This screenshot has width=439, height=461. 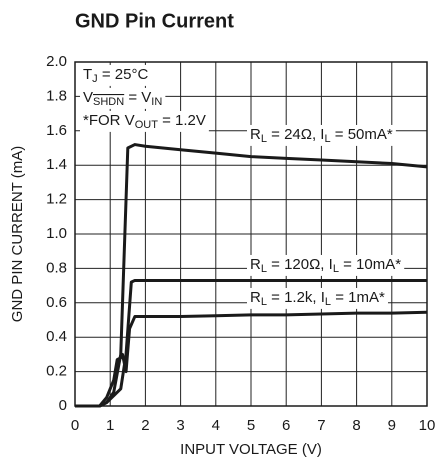 I want to click on x-tick-label: 8, so click(x=356, y=425).